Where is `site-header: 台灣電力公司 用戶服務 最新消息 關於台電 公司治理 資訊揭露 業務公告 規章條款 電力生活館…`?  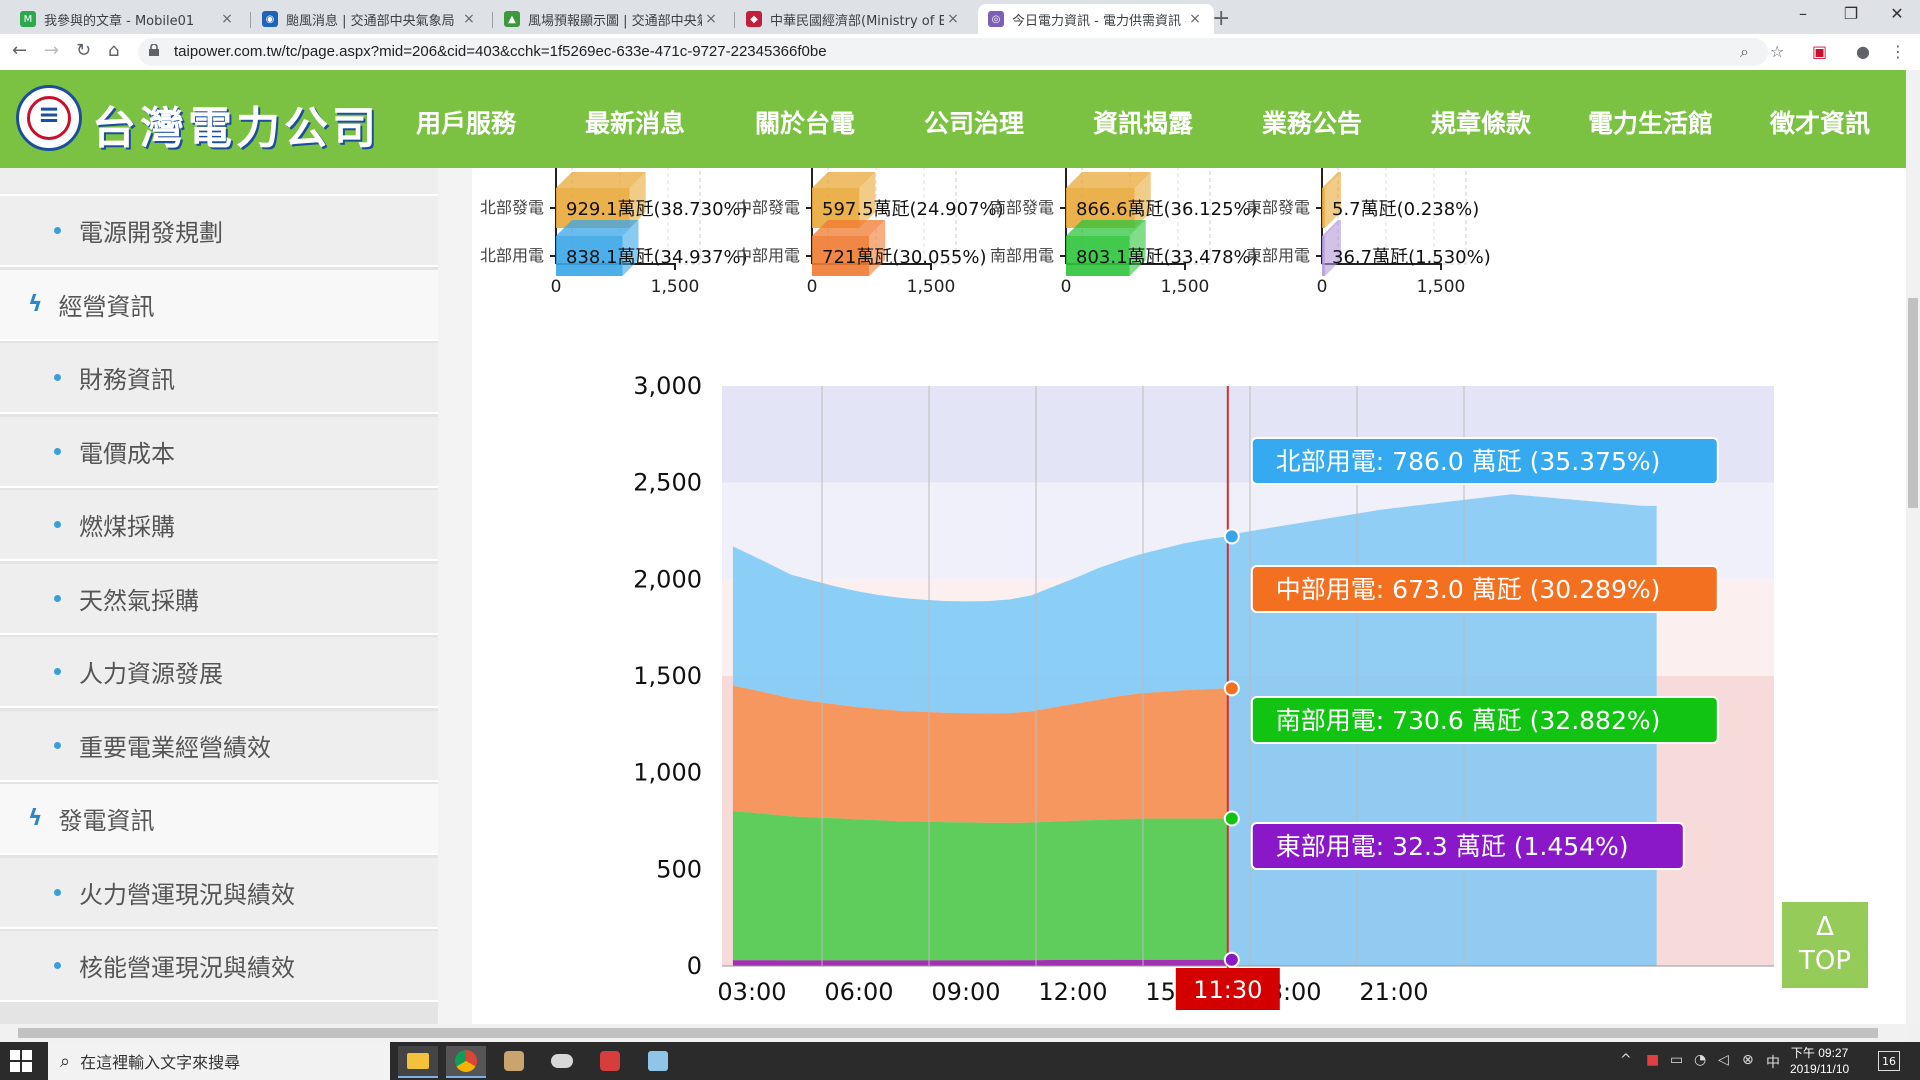
site-header: 台灣電力公司 用戶服務 最新消息 關於台電 公司治理 資訊揭露 業務公告 規章條款 電力生活館… is located at coordinates (953, 119).